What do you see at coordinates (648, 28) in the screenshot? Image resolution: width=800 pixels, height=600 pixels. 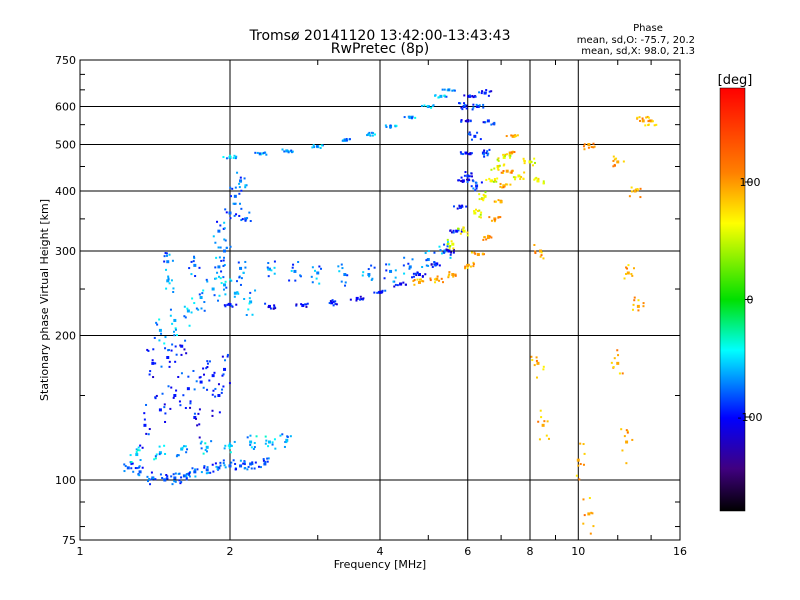 I see `phase-legend-header: Phase` at bounding box center [648, 28].